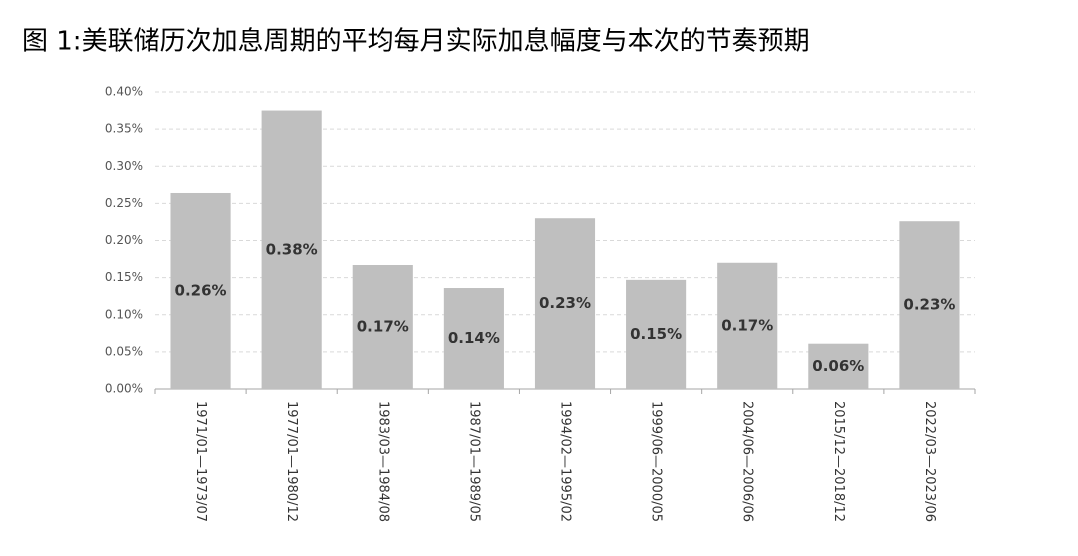  What do you see at coordinates (124, 203) in the screenshot?
I see `y-tick-label: 0.25%` at bounding box center [124, 203].